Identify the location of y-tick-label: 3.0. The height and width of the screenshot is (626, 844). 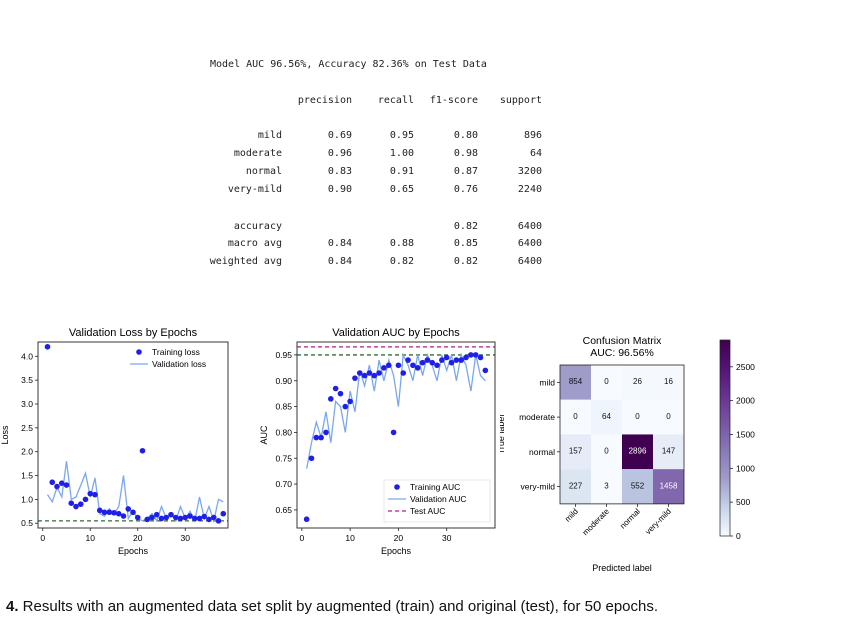
(27, 404).